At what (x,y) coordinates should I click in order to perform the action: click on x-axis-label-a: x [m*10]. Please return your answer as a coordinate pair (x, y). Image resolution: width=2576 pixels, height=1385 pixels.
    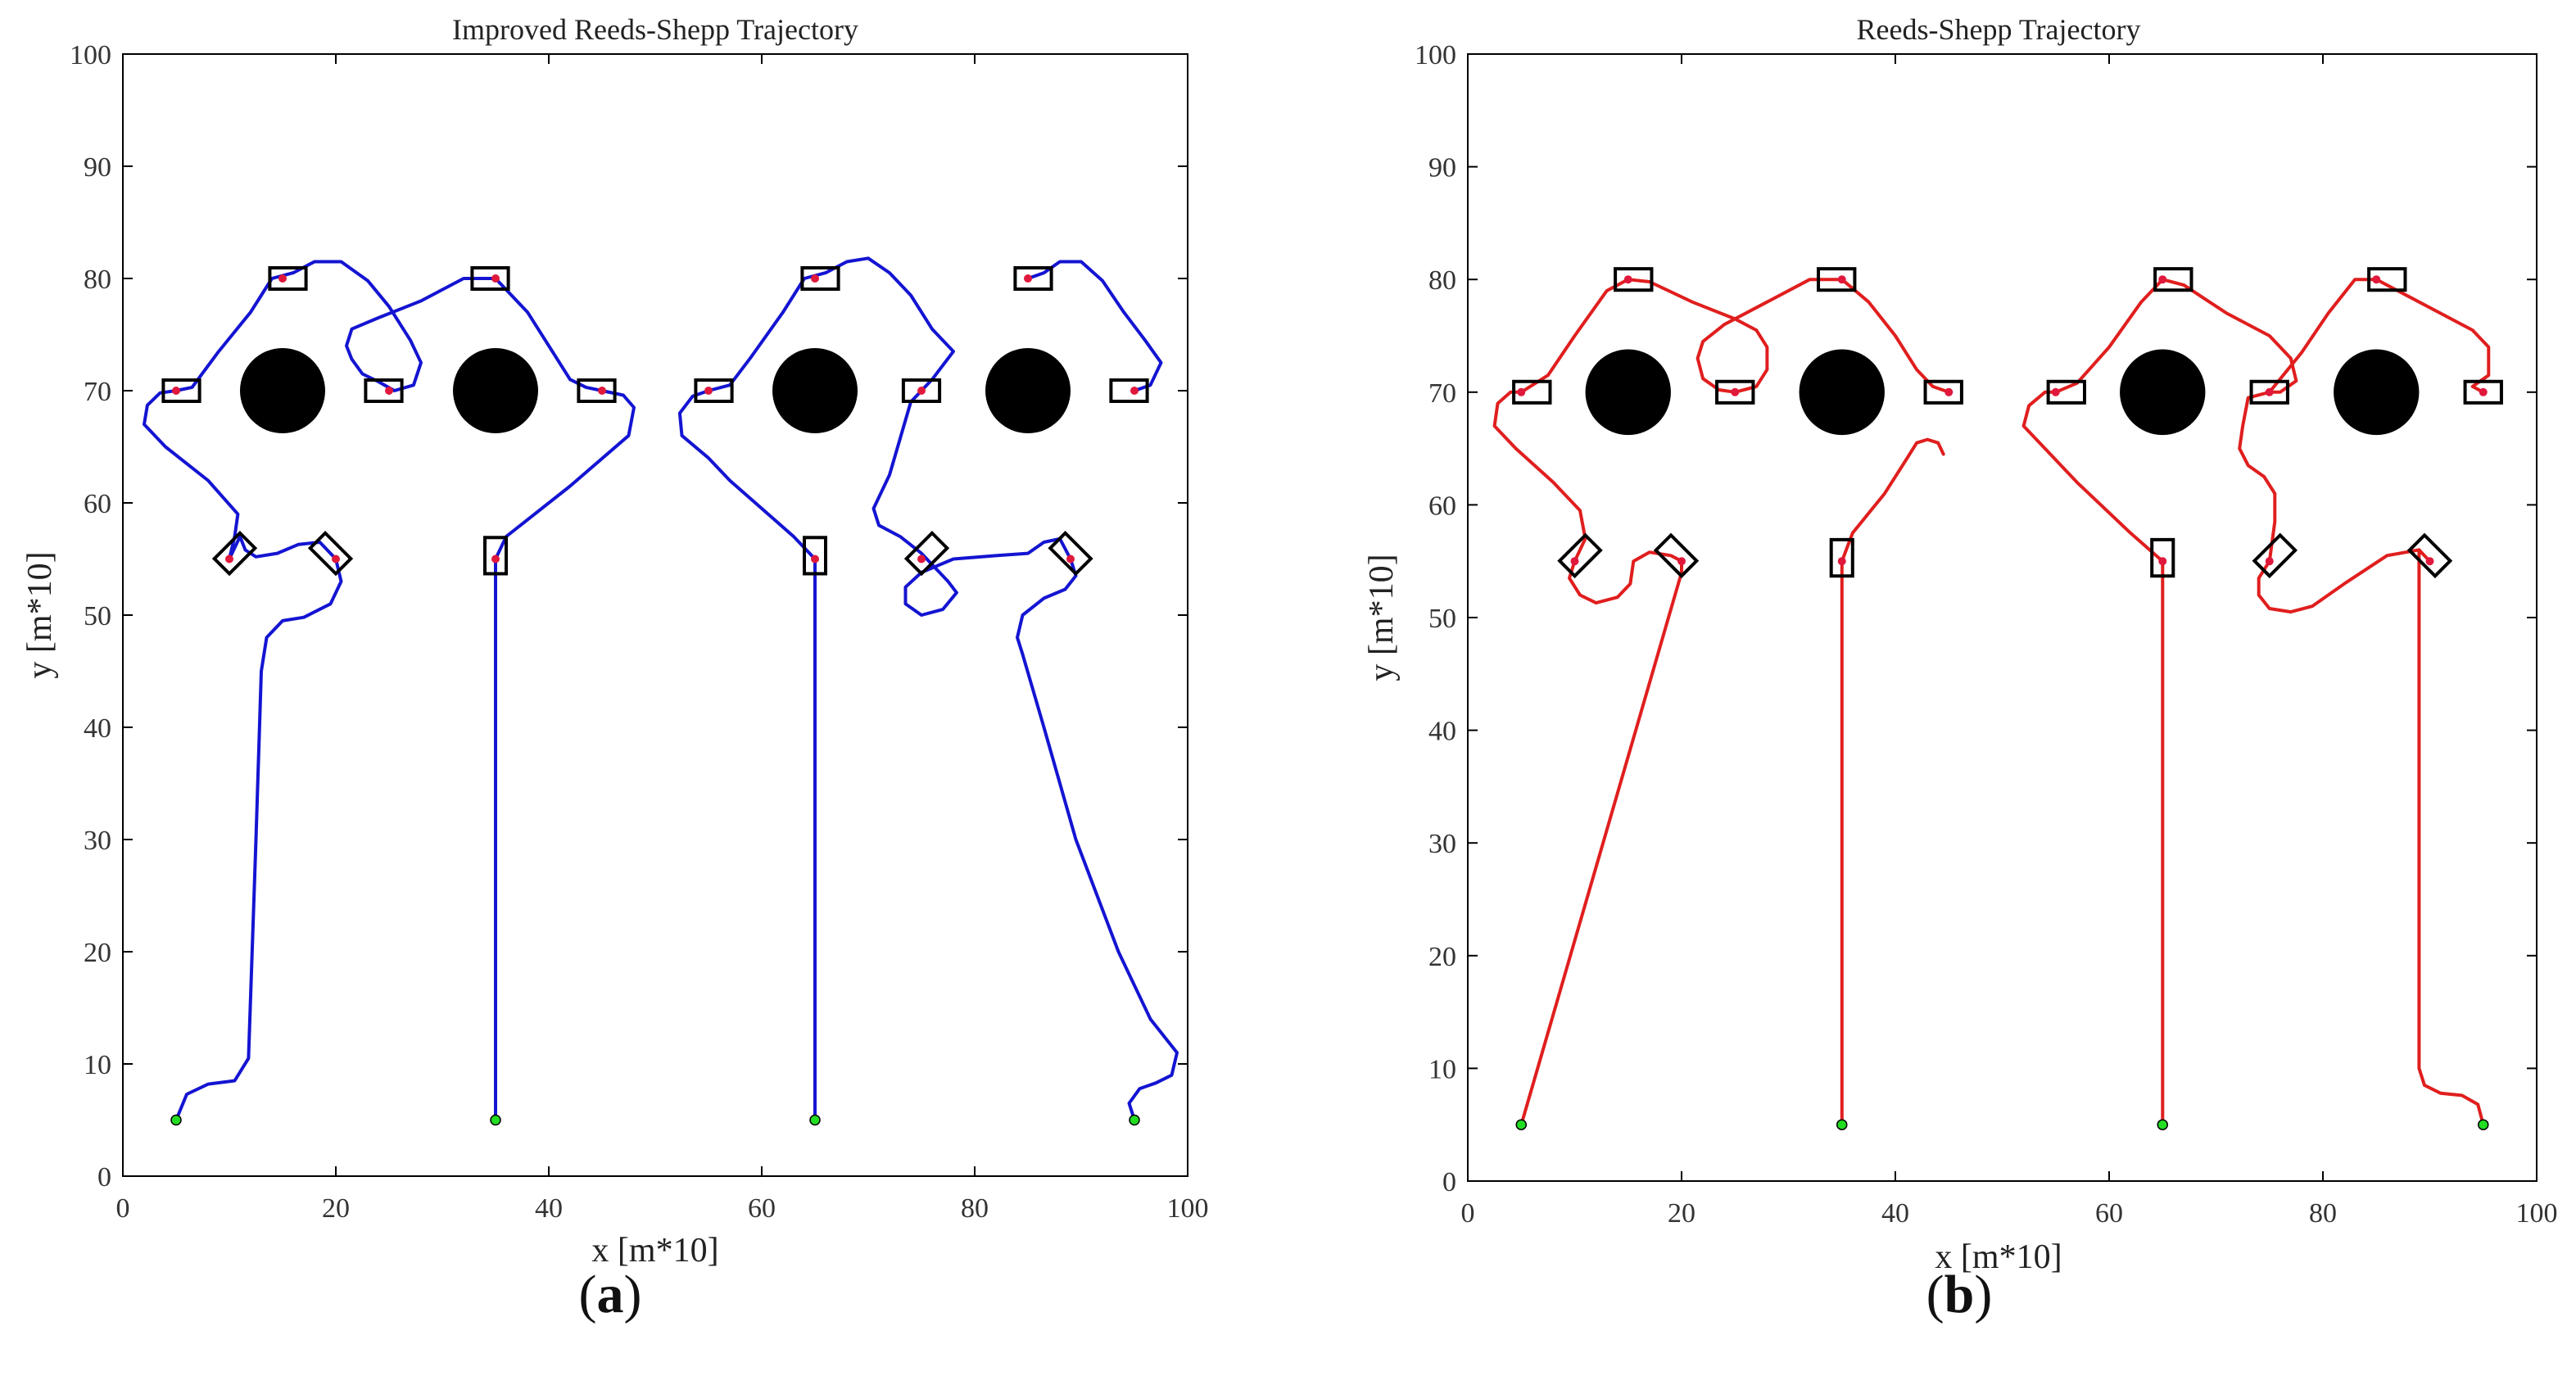
    Looking at the image, I should click on (654, 1251).